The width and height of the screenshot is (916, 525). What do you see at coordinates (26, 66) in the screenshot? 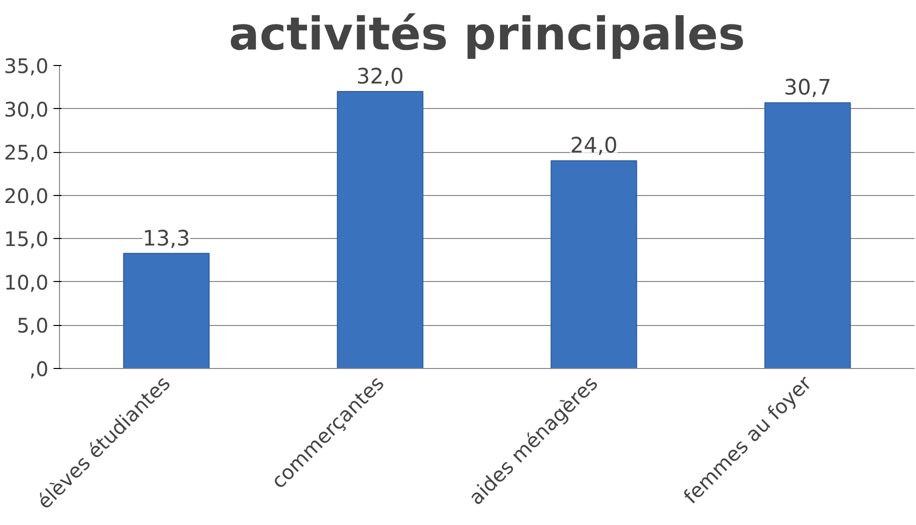
I see `y-tick-label: 35,0` at bounding box center [26, 66].